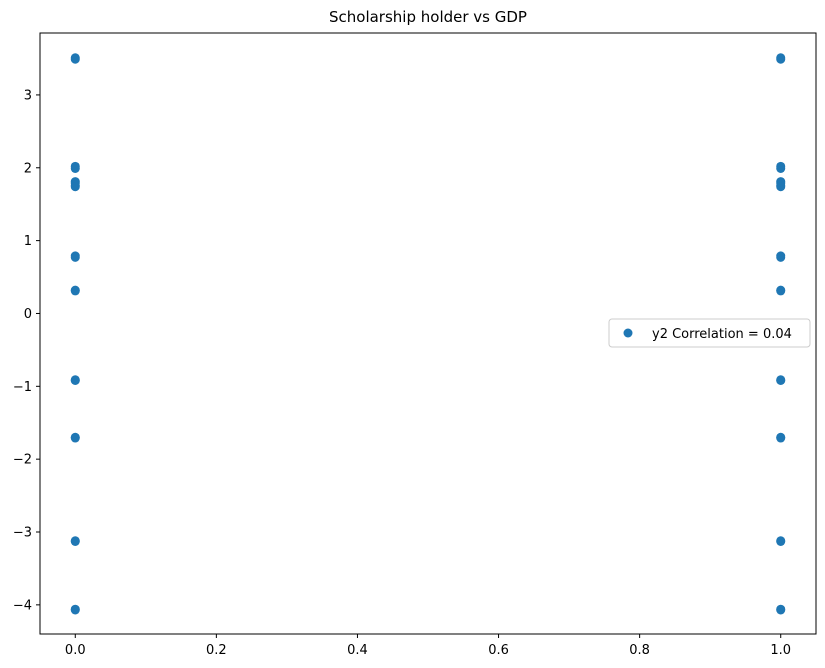 This screenshot has height=668, width=825. I want to click on x-tick-label: 0.4, so click(357, 650).